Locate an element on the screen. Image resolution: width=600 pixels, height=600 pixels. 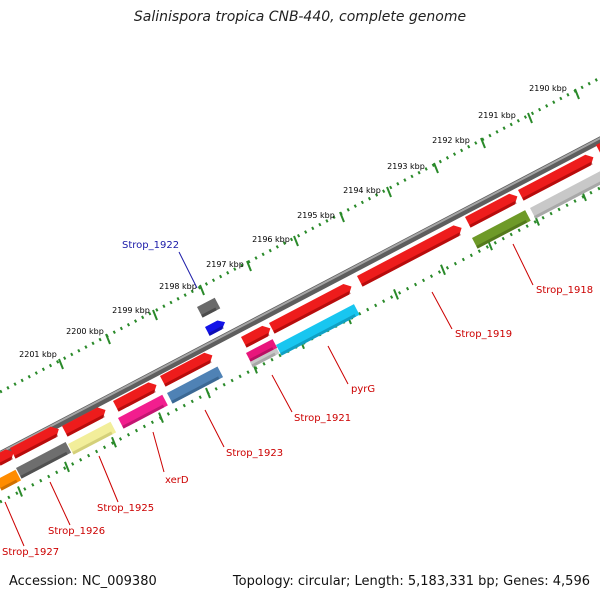
scale-tick-label: 2200 kbp is located at coordinates (85, 331).